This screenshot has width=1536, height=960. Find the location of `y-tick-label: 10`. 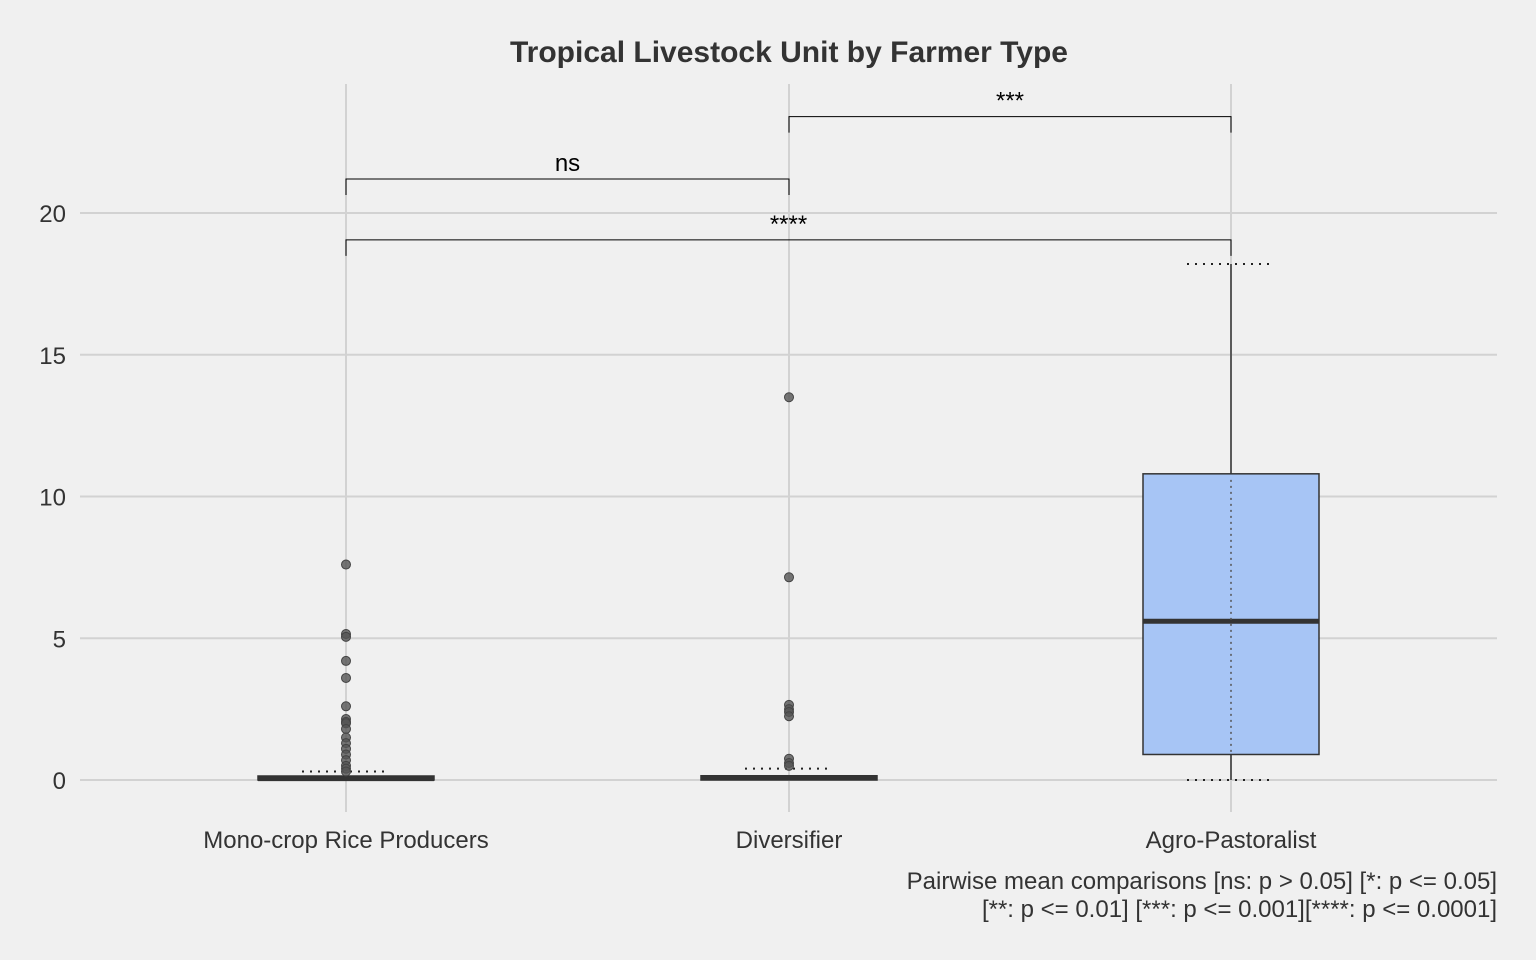

y-tick-label: 10 is located at coordinates (52, 498).